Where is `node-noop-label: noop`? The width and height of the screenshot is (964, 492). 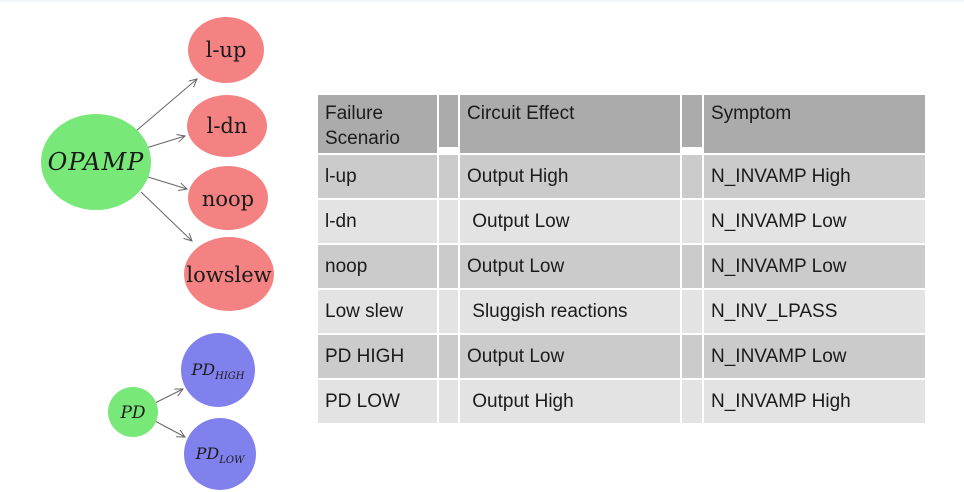
node-noop-label: noop is located at coordinates (228, 199).